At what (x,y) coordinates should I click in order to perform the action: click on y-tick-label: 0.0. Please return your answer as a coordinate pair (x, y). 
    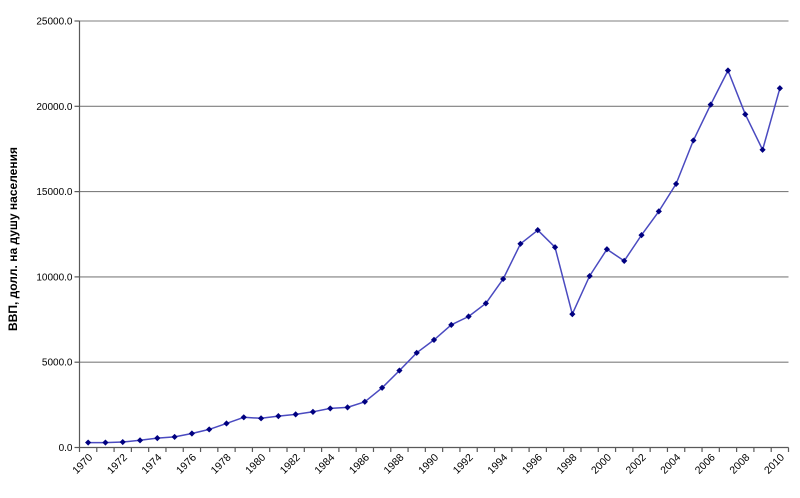
    Looking at the image, I should click on (66, 448).